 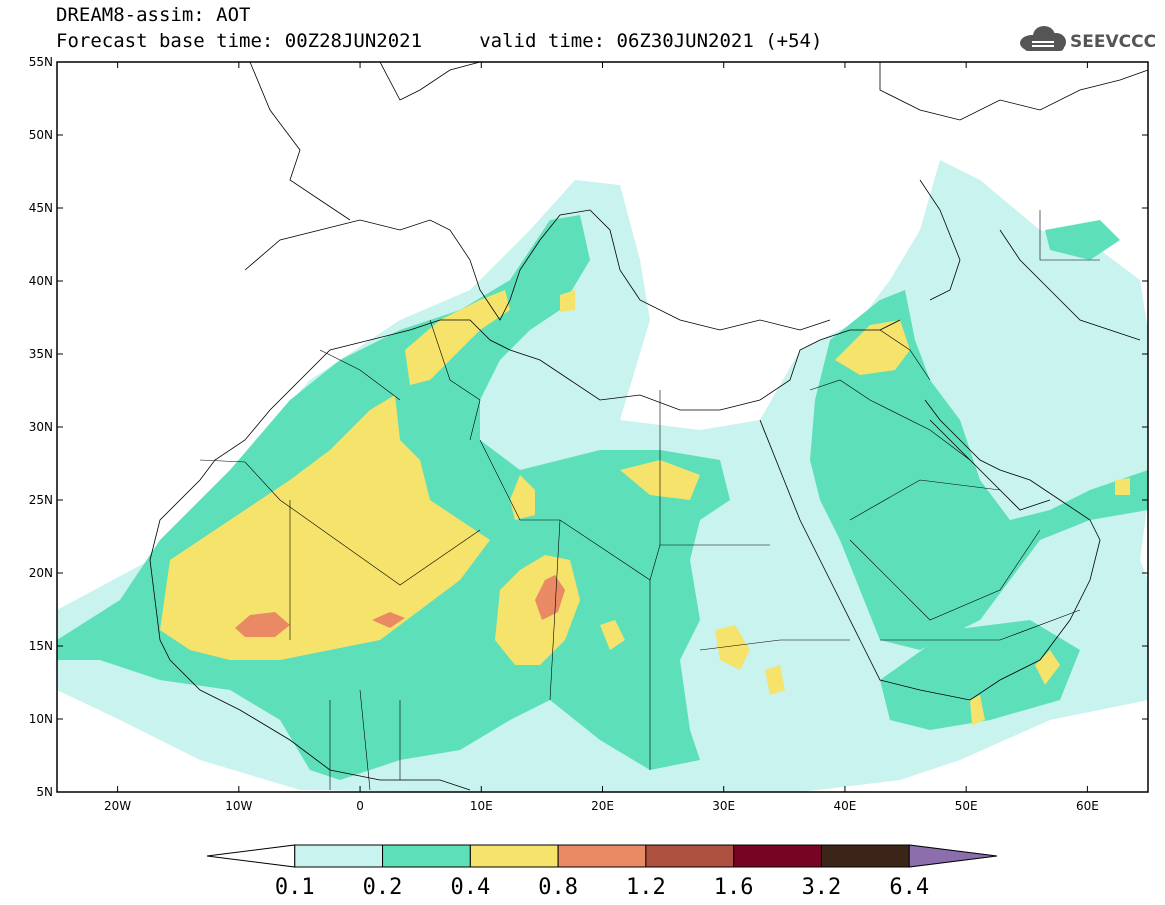 I want to click on colorbar-label: 1.2, so click(x=646, y=887).